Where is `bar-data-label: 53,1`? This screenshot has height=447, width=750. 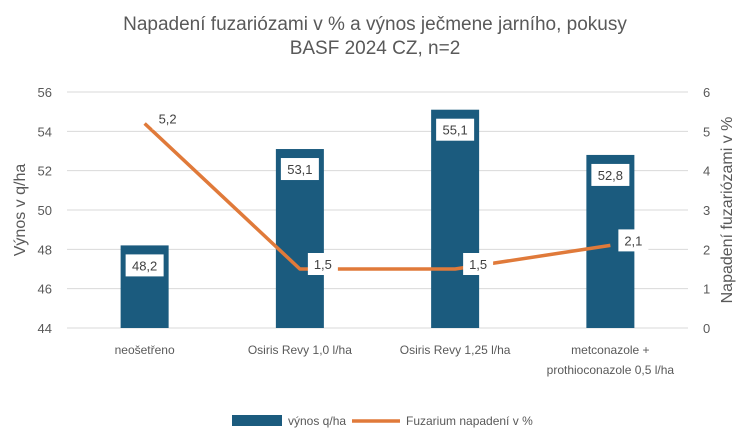
bar-data-label: 53,1 is located at coordinates (299, 169).